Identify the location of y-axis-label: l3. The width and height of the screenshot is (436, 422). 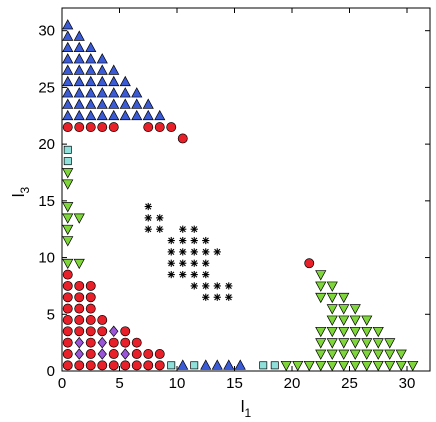
(20, 191).